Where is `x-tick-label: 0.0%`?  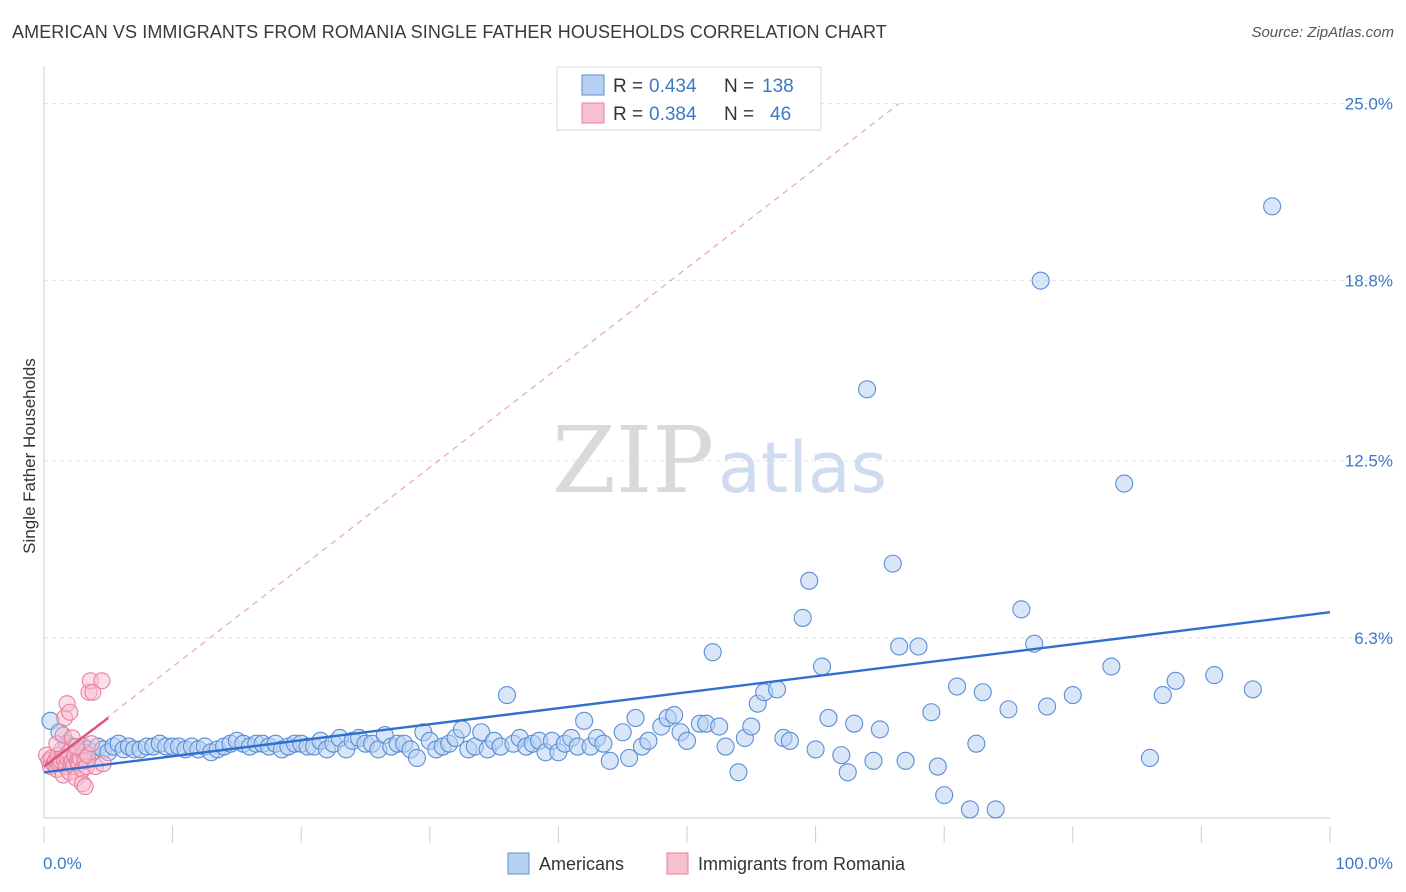
x-tick-label: 0.0% is located at coordinates (62, 863).